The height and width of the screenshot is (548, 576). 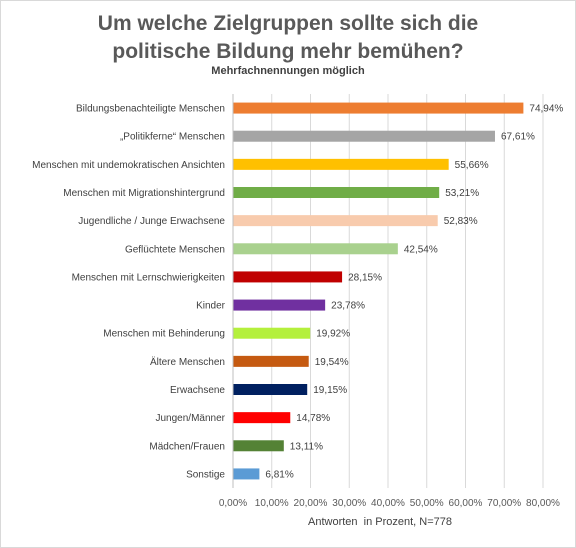 What do you see at coordinates (164, 334) in the screenshot?
I see `y-category-label: Menschen mit Behinderung` at bounding box center [164, 334].